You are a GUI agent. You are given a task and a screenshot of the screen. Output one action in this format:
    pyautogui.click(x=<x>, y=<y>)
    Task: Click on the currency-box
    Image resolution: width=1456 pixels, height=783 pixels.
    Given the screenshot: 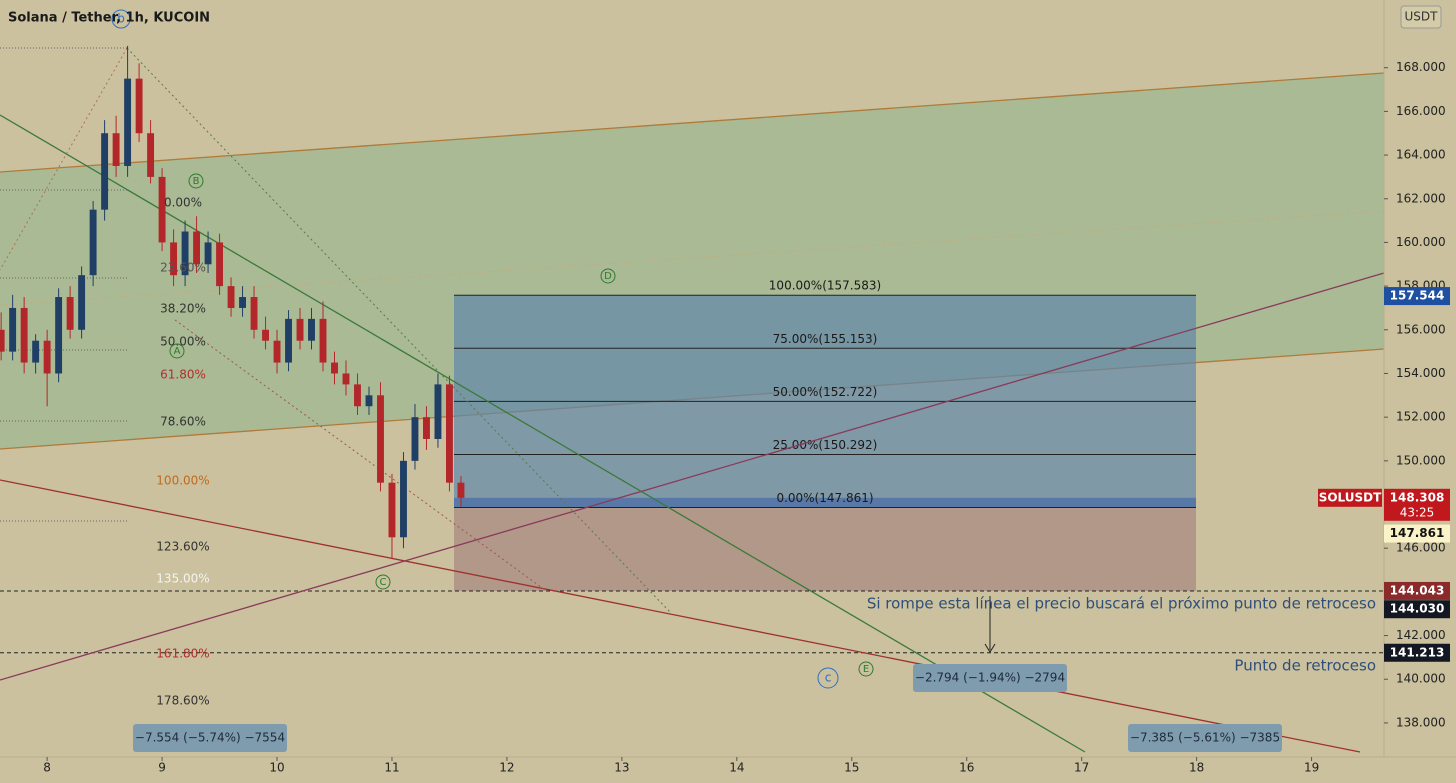 What is the action you would take?
    pyautogui.click(x=1421, y=17)
    